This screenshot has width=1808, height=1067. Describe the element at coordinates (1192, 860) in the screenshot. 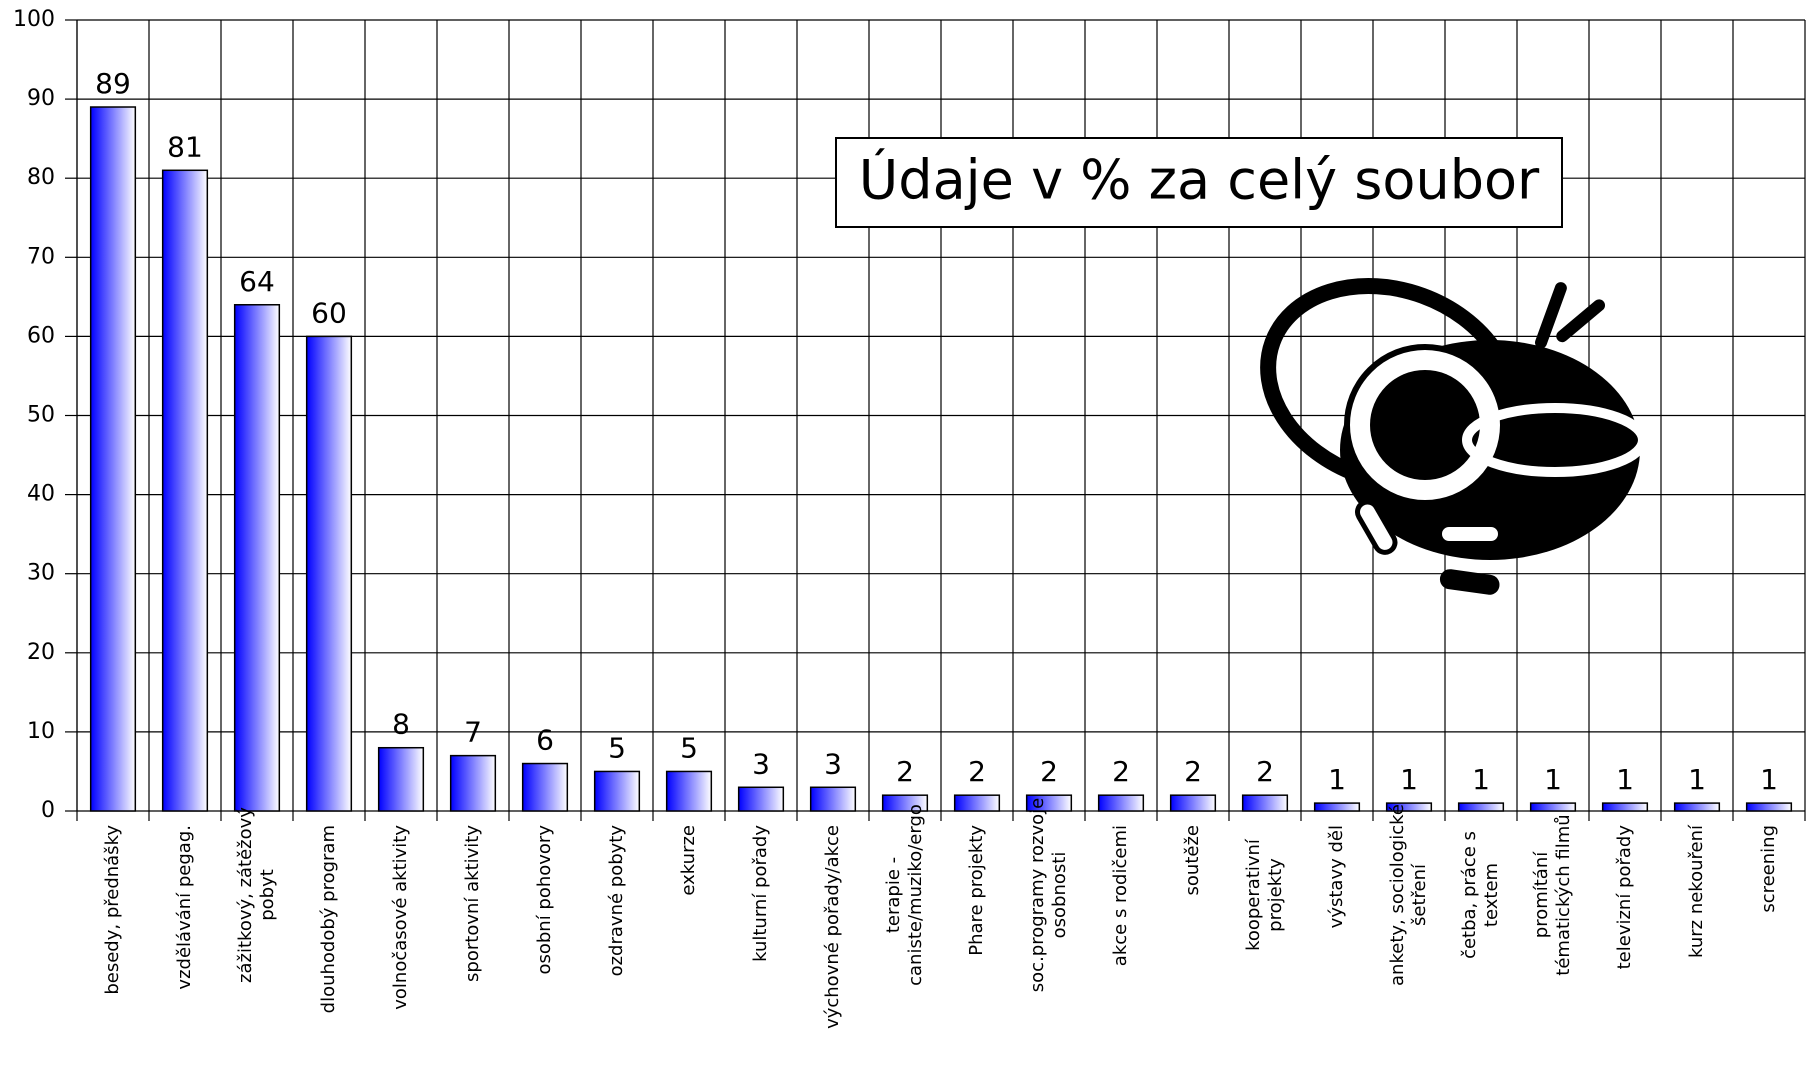

I see `x-tick-label: soutěže` at that location.